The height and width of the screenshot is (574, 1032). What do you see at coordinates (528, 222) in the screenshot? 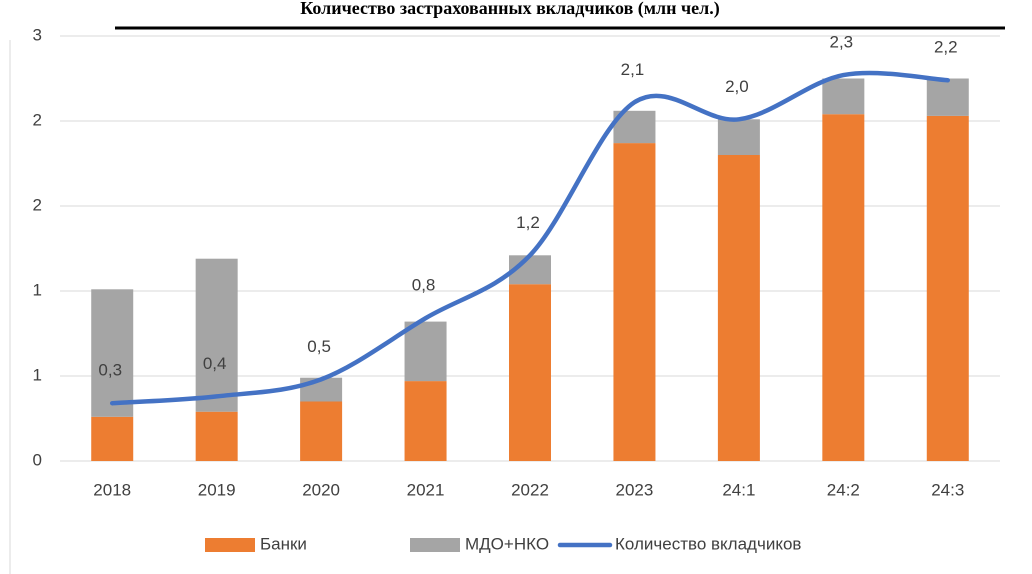
I see `data-label: 1,2` at bounding box center [528, 222].